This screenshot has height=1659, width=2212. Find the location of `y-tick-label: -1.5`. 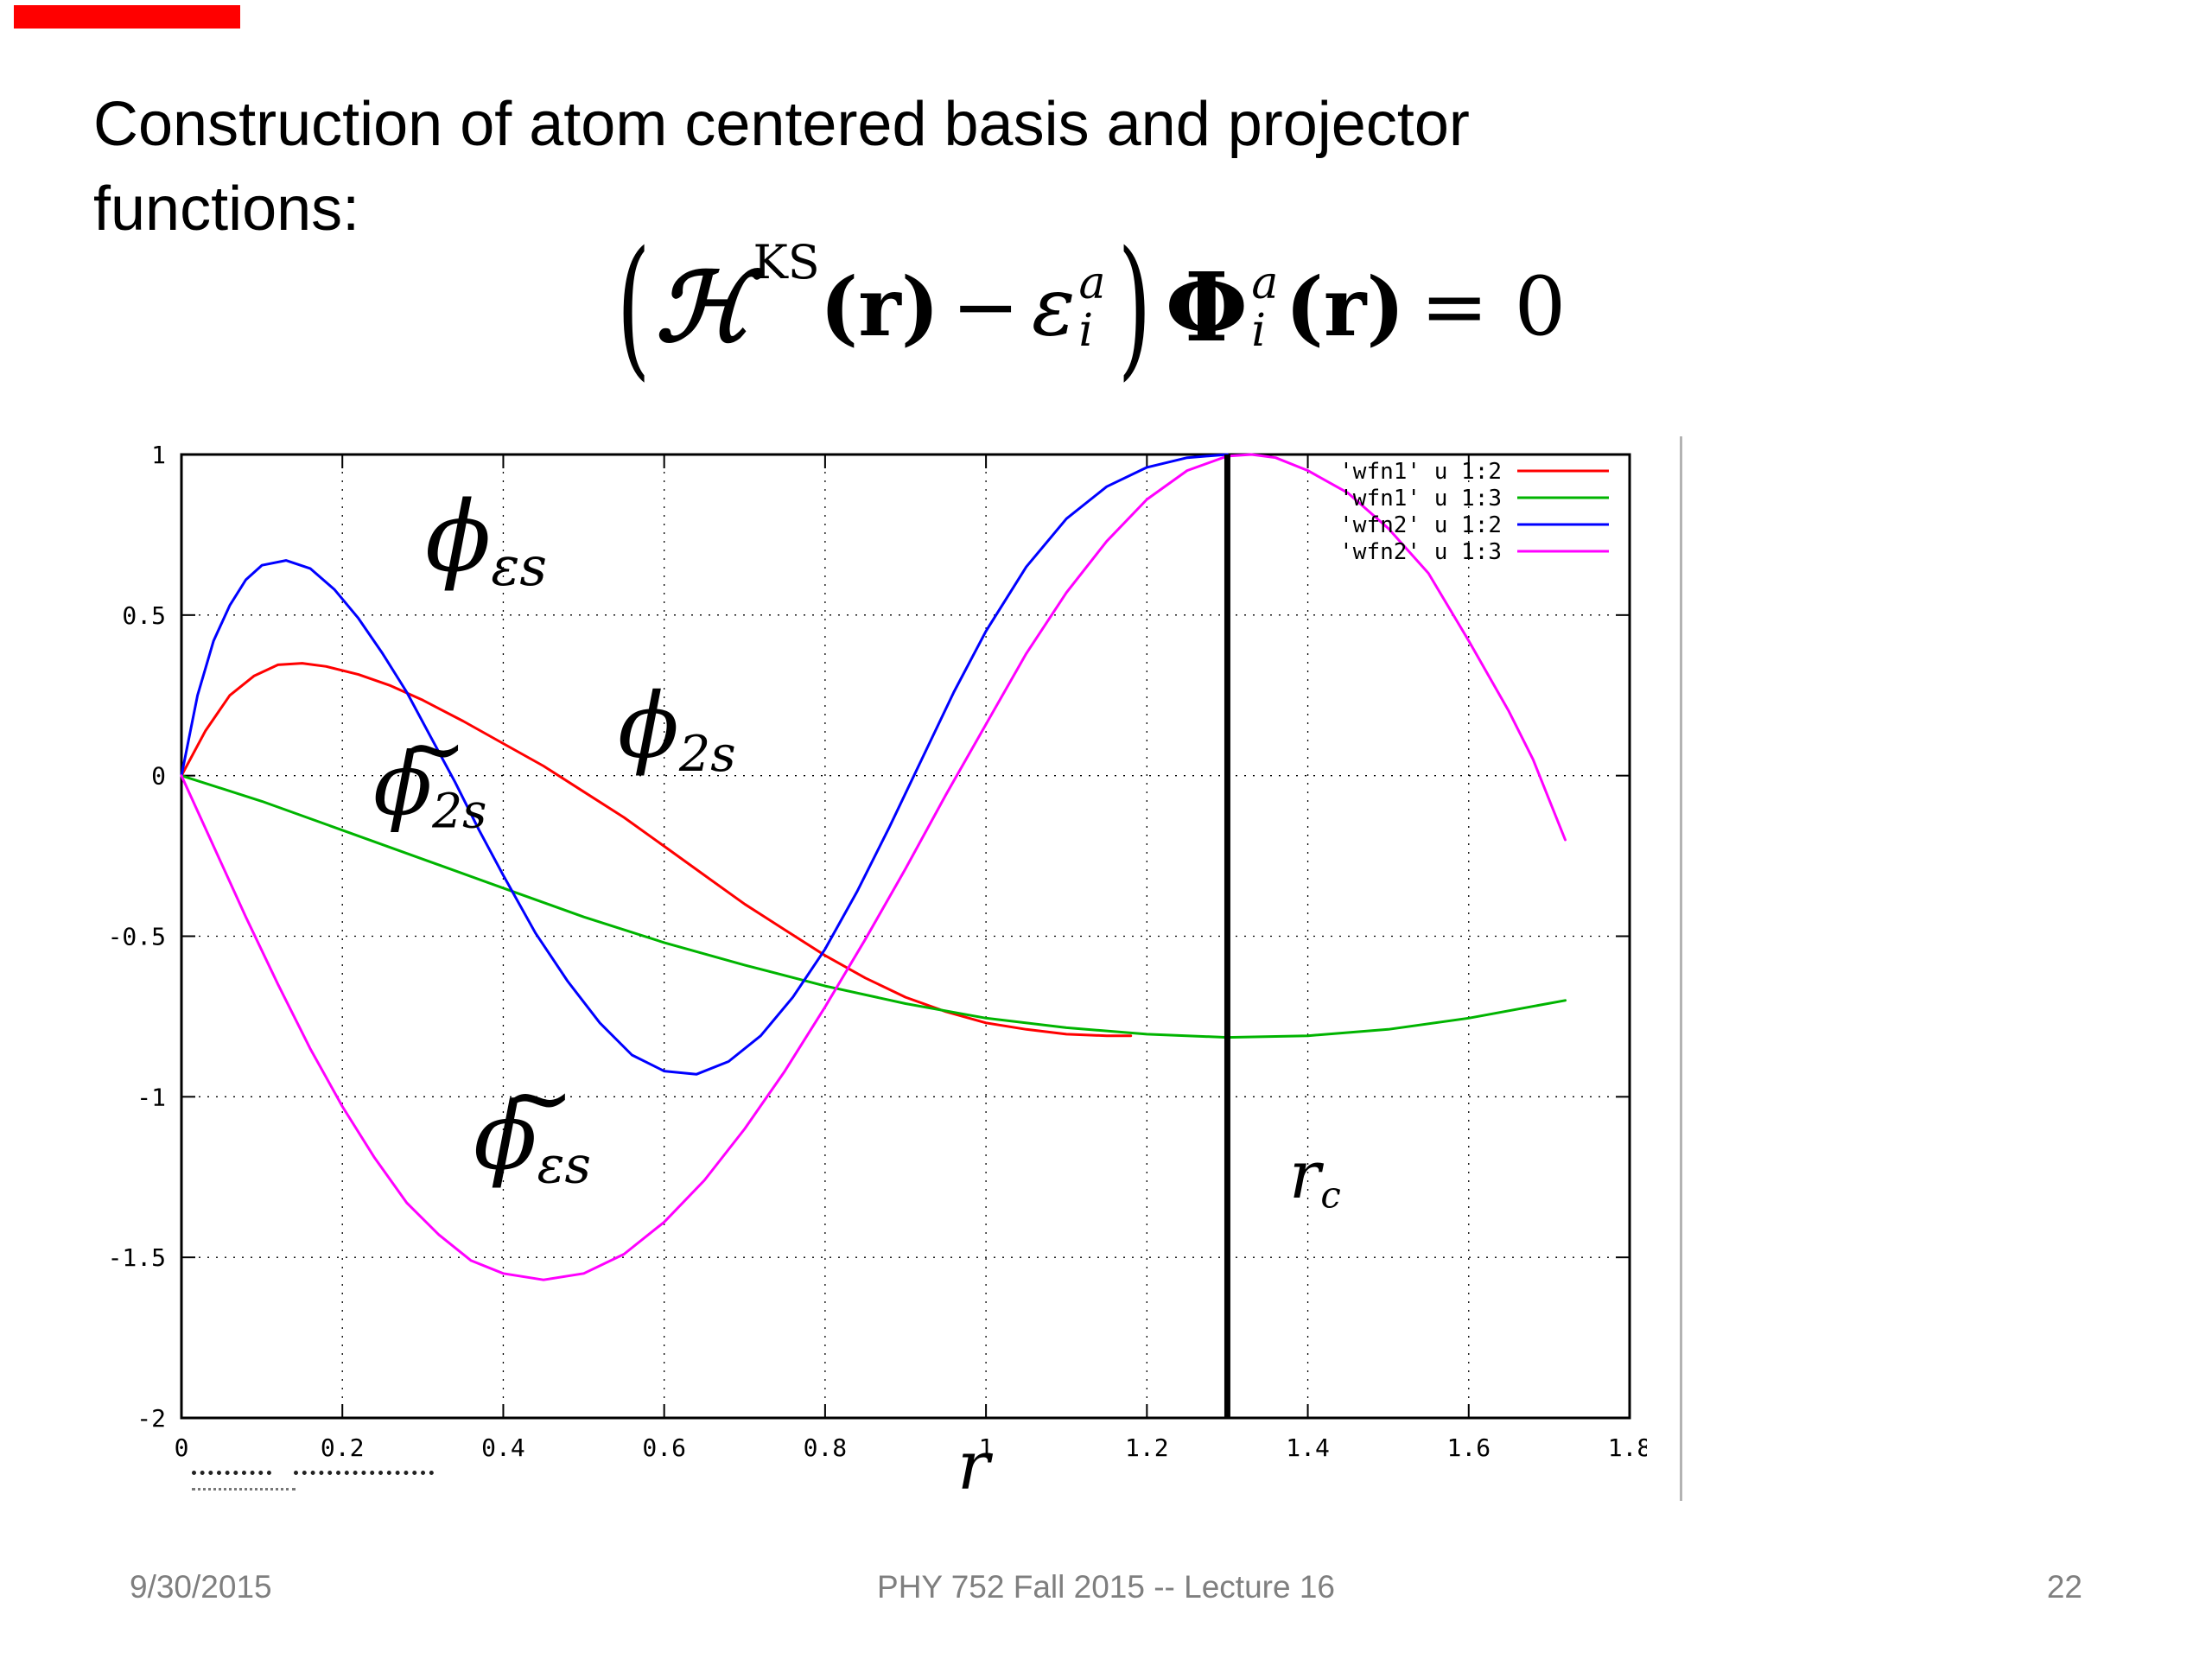

y-tick-label: -1.5 is located at coordinates (137, 1257).